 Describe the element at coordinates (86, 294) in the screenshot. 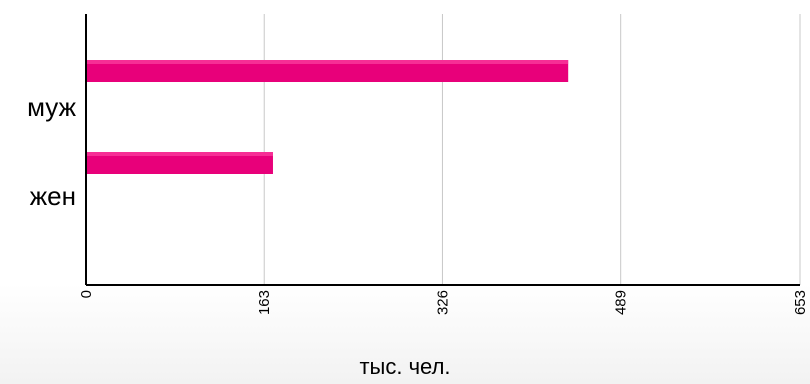

I see `x-tick-label: 0` at that location.